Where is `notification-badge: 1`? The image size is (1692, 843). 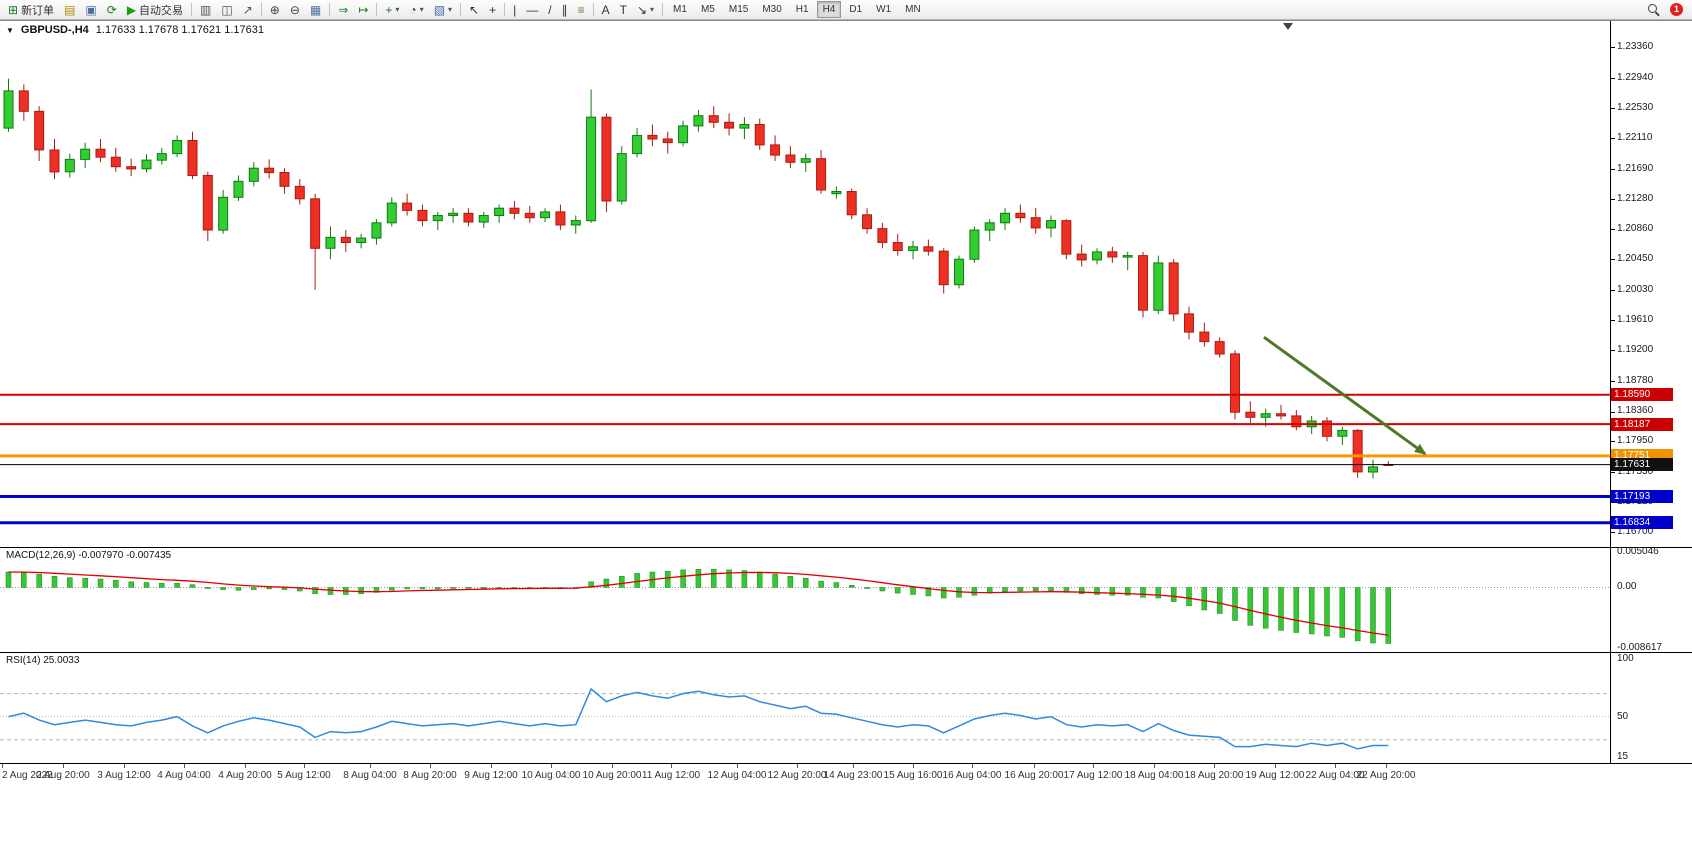
notification-badge: 1 is located at coordinates (1676, 9).